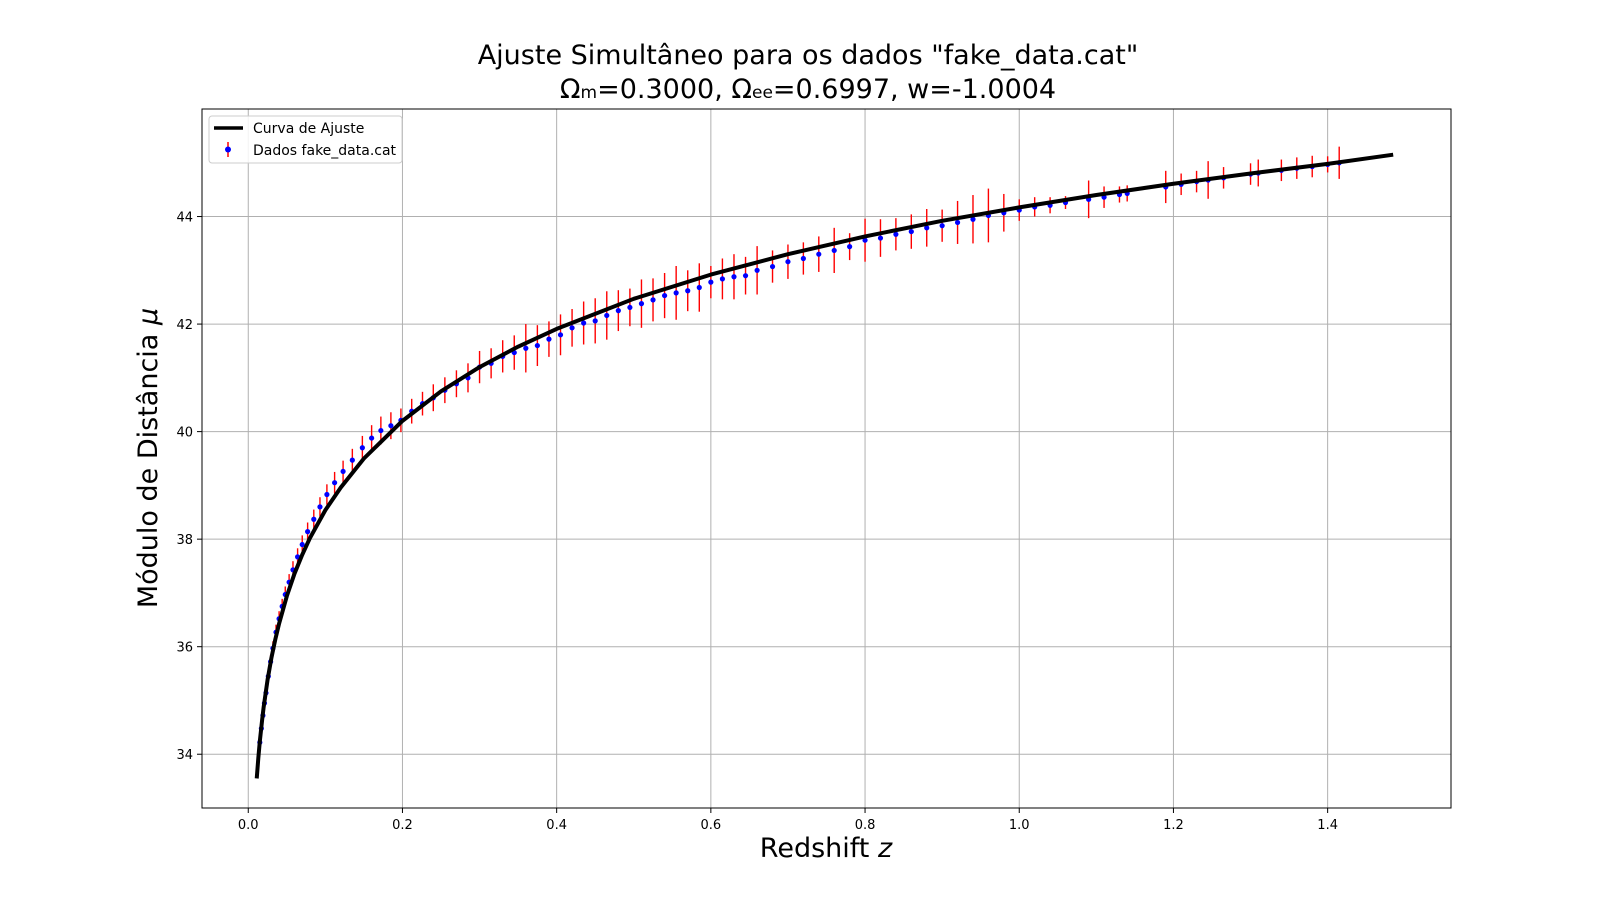 The width and height of the screenshot is (1600, 900). What do you see at coordinates (402, 825) in the screenshot?
I see `x-tick-label: 0.2` at bounding box center [402, 825].